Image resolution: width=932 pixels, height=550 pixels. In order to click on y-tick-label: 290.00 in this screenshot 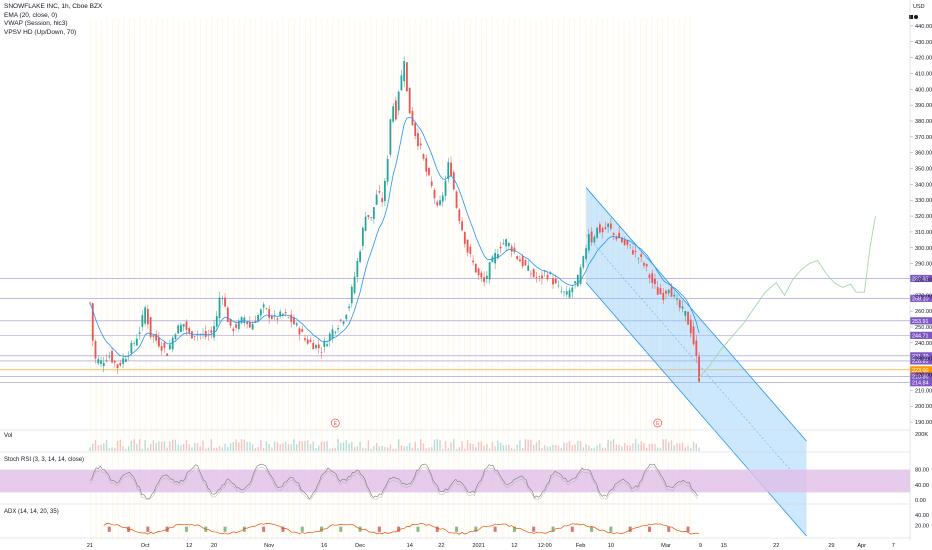, I will do `click(923, 265)`.